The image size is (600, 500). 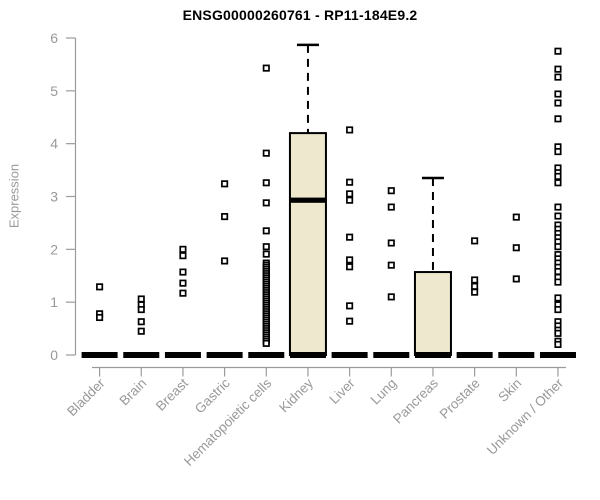 What do you see at coordinates (307, 200) in the screenshot?
I see `median-line` at bounding box center [307, 200].